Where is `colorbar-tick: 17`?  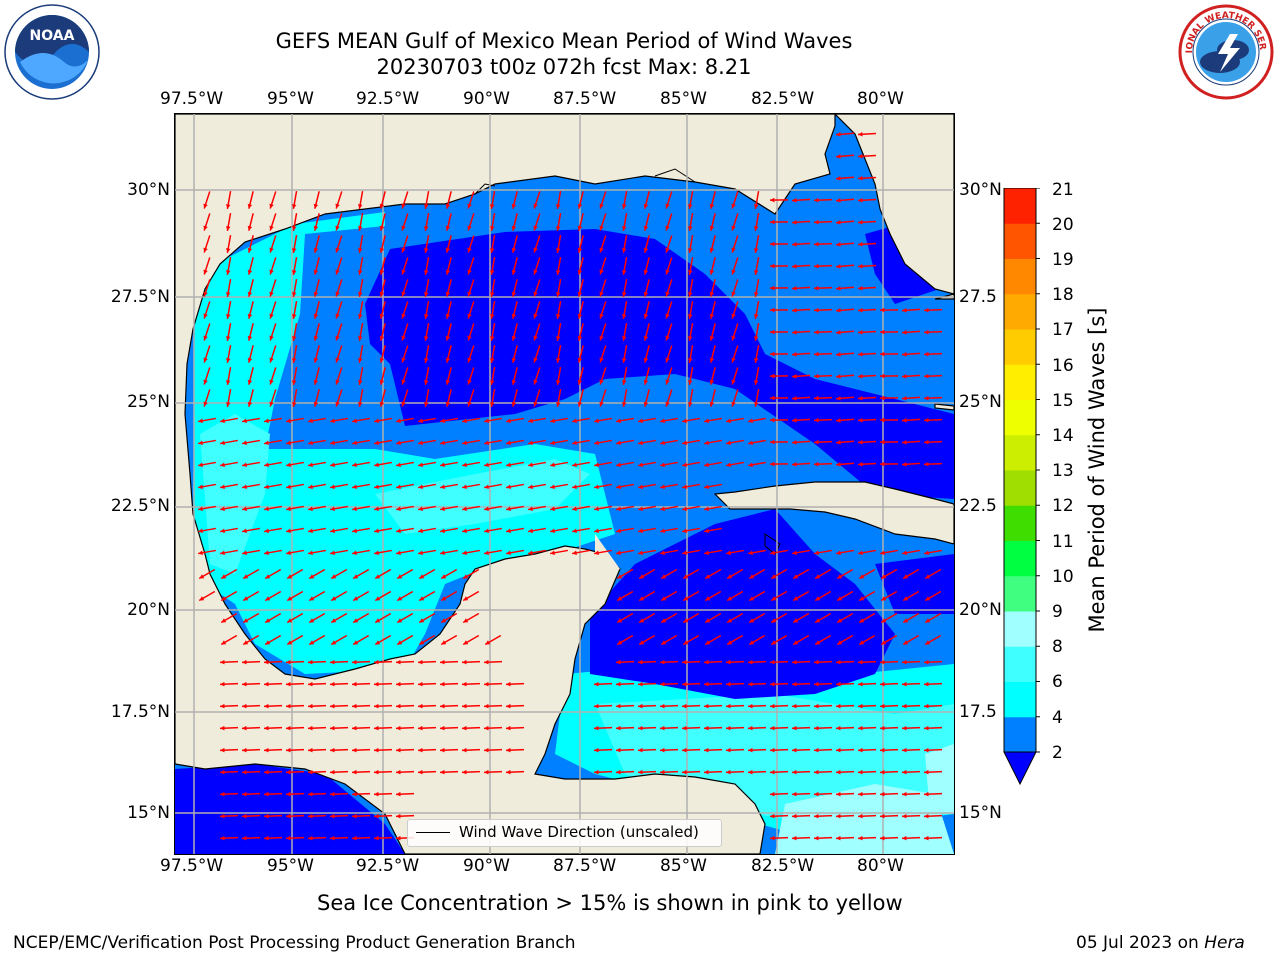
colorbar-tick: 17 is located at coordinates (1063, 330).